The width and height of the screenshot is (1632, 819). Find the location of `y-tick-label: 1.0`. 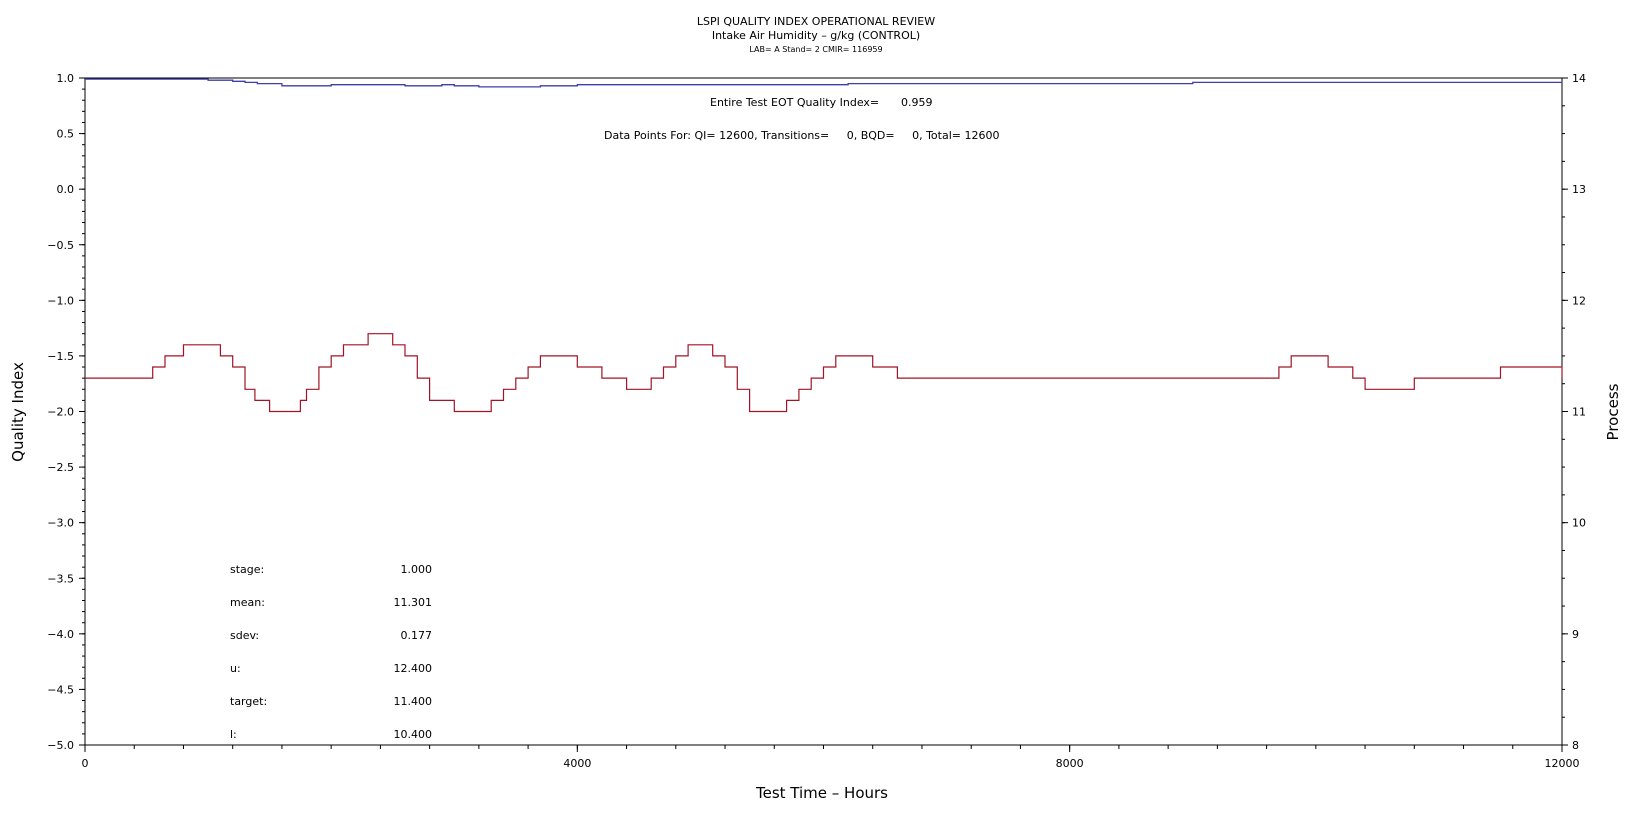

y-tick-label: 1.0 is located at coordinates (66, 78).